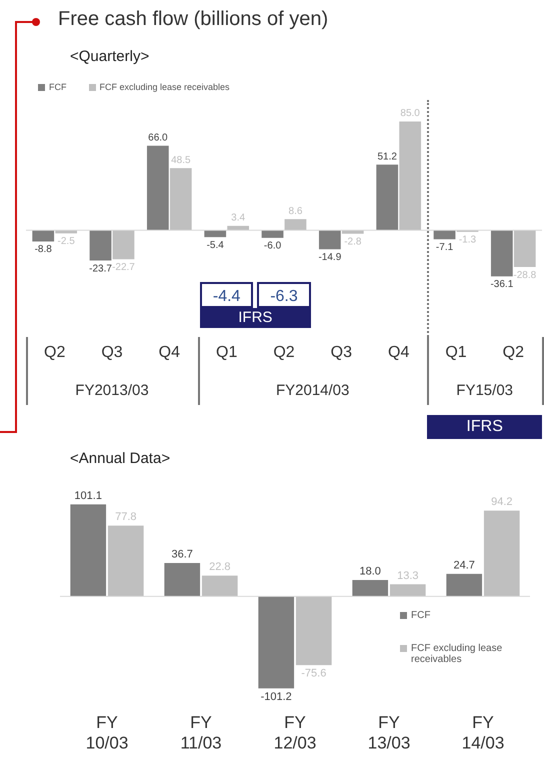 Image resolution: width=544 pixels, height=761 pixels. What do you see at coordinates (353, 242) in the screenshot?
I see `data-label: -2.8` at bounding box center [353, 242].